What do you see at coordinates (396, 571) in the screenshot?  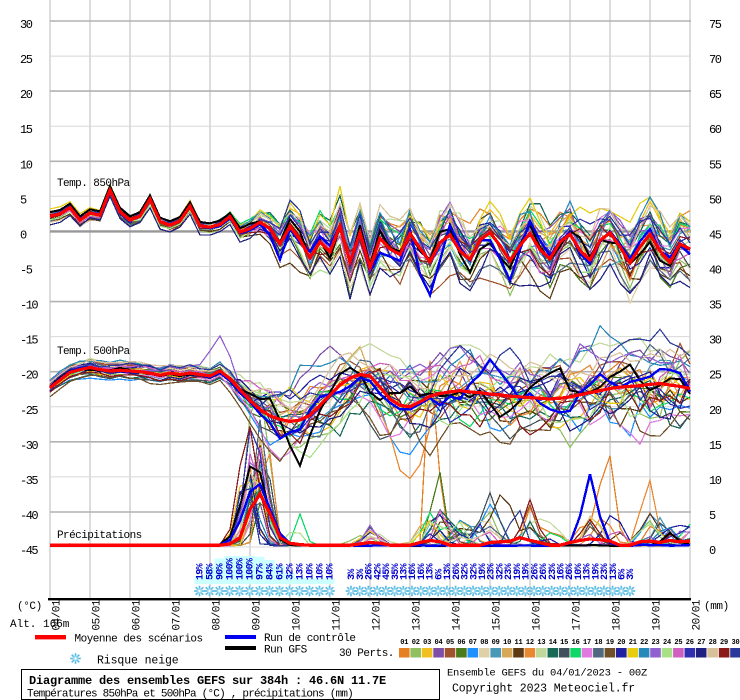 I see `svg-text: 35%` at bounding box center [396, 571].